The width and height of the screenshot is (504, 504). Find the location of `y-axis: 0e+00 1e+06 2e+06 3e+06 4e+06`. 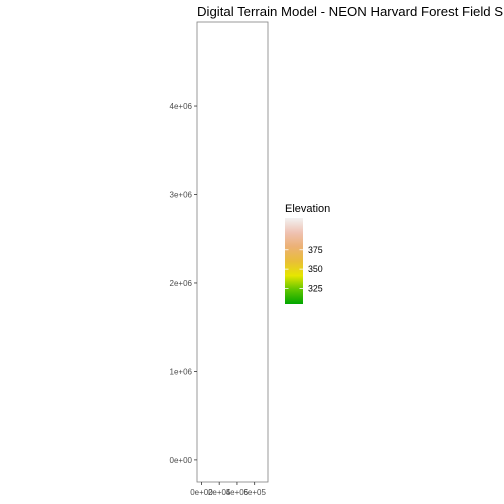

y-axis: 0e+00 1e+06 2e+06 3e+06 4e+06 is located at coordinates (183, 283).